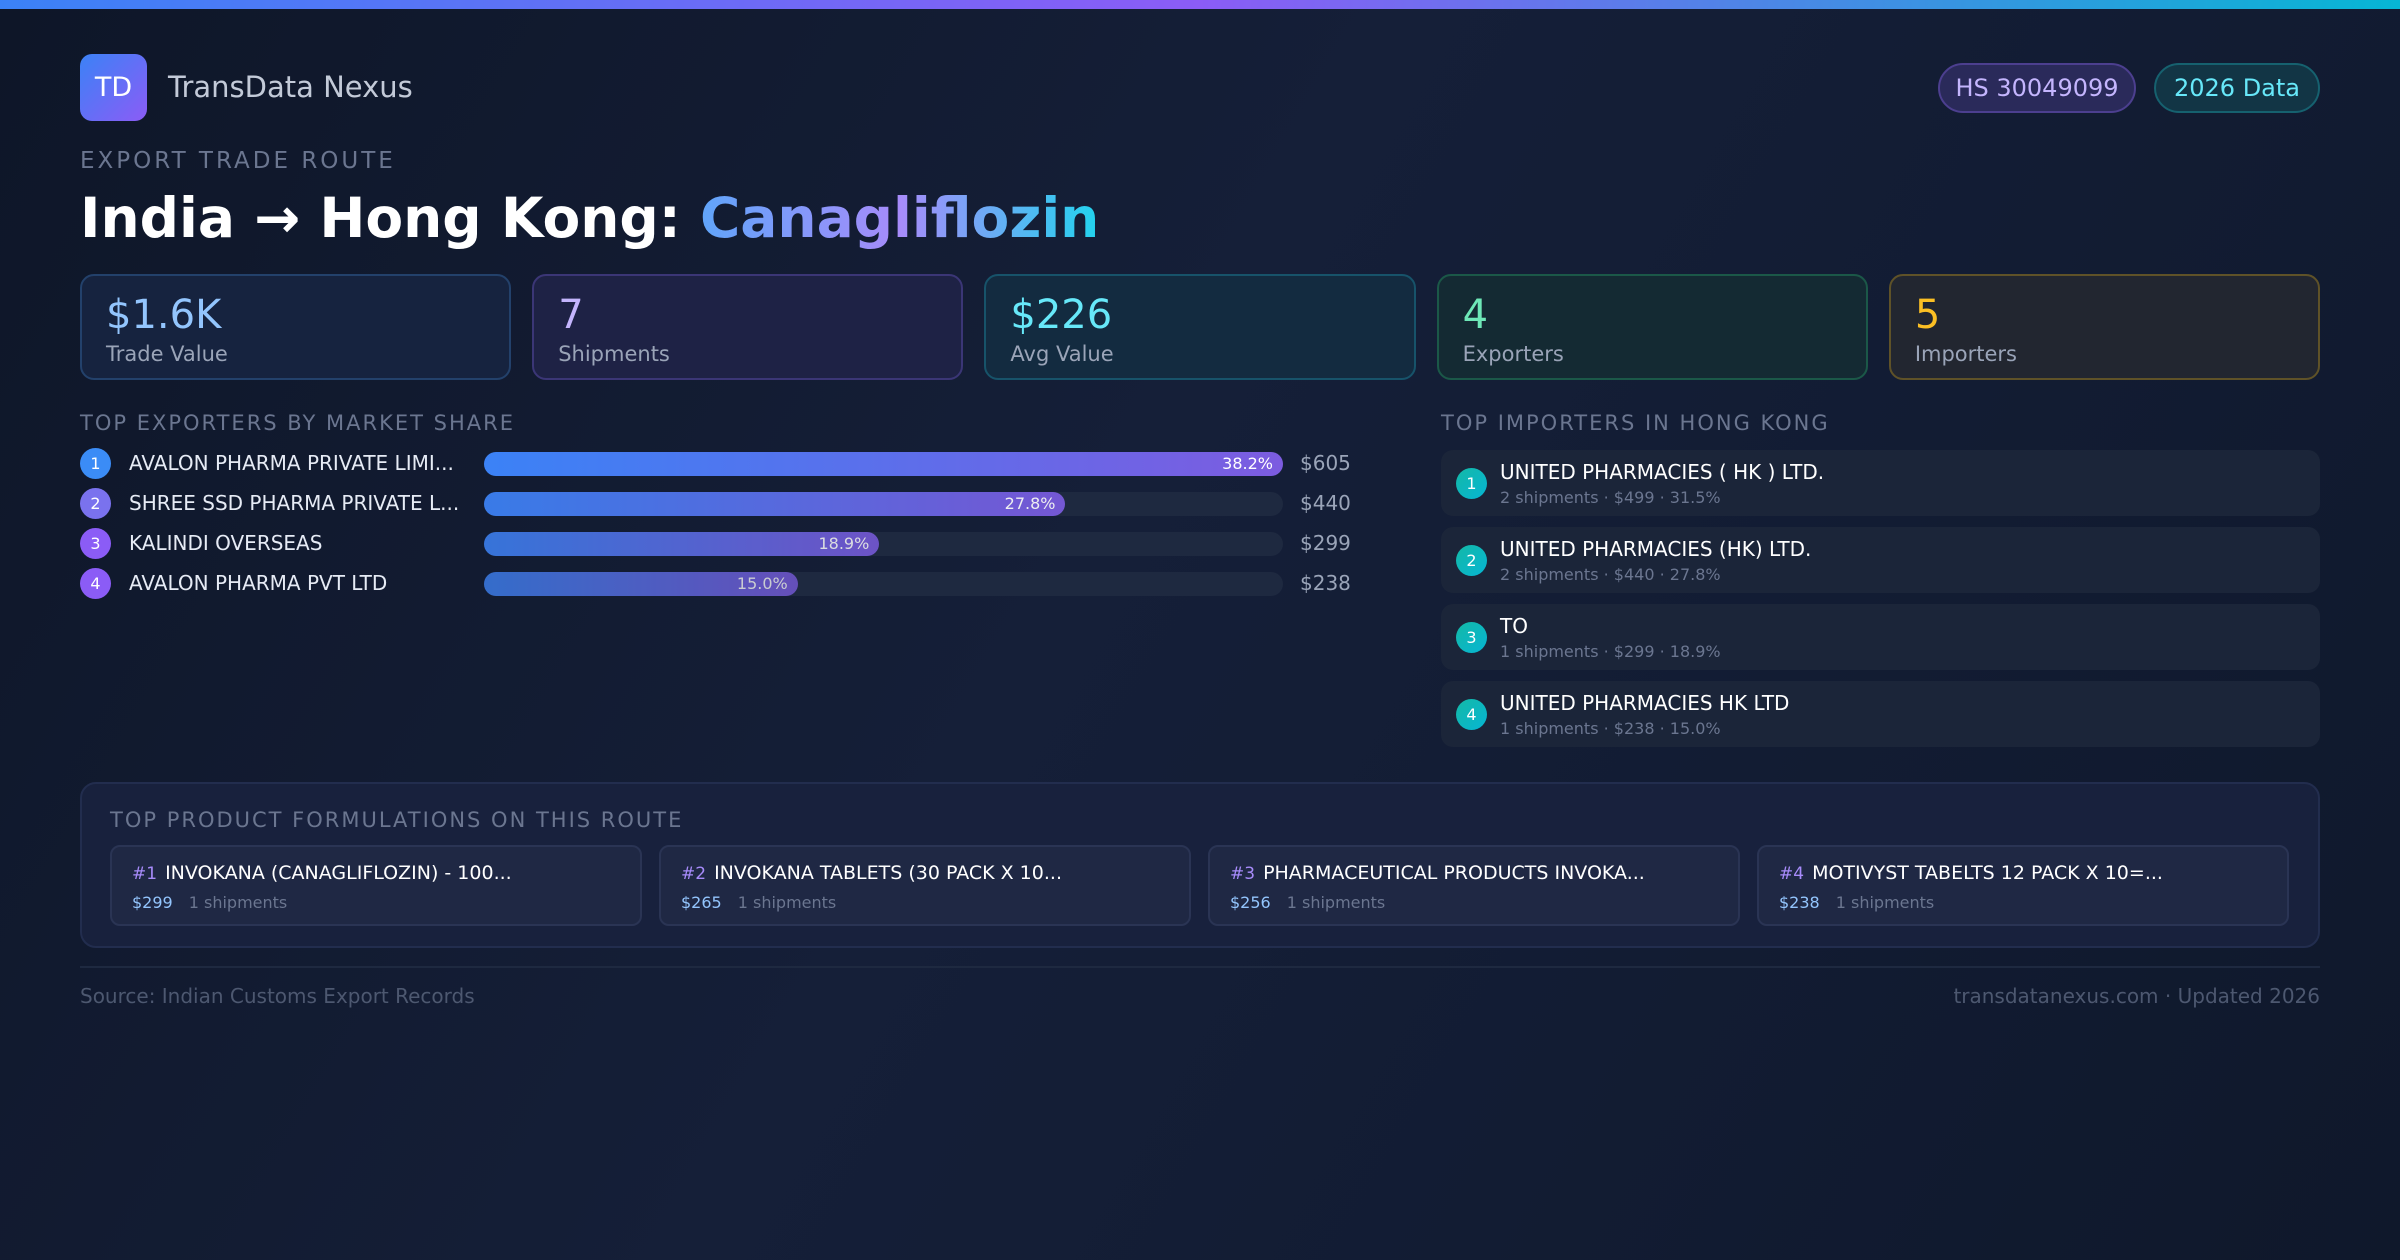 The height and width of the screenshot is (1260, 2400). Describe the element at coordinates (1610, 497) in the screenshot. I see `importer-details: 2 shipments · $499 · 31.5%` at that location.